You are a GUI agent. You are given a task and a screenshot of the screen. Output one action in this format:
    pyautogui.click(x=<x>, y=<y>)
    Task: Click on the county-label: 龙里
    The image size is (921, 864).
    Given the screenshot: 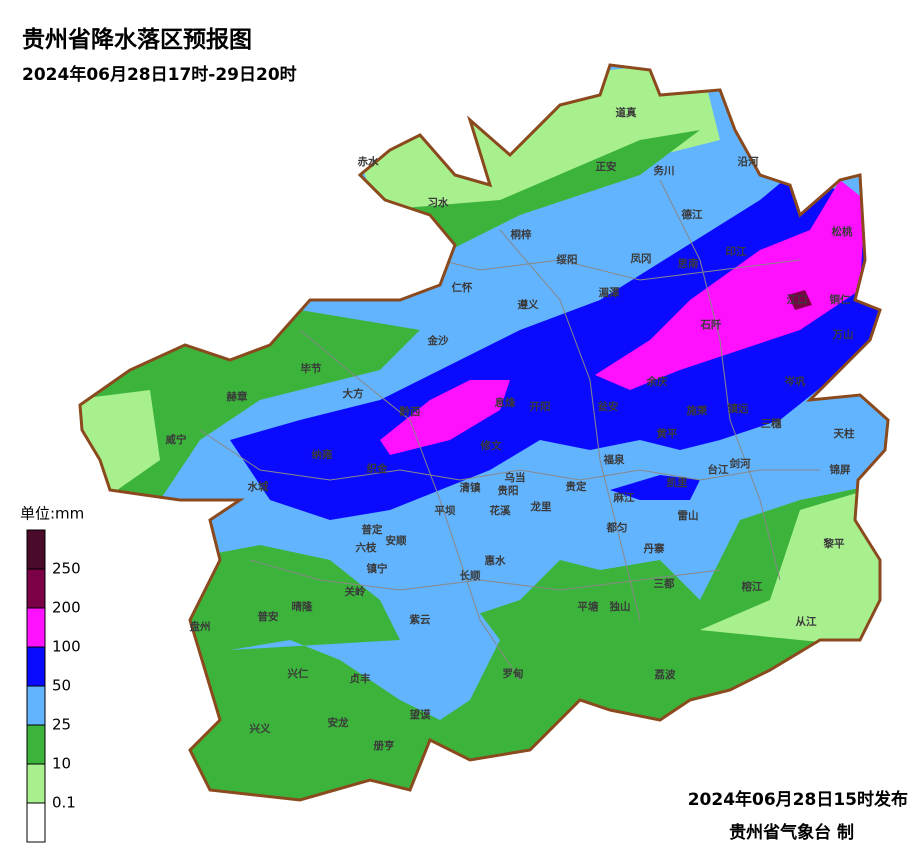 What is the action you would take?
    pyautogui.click(x=541, y=506)
    